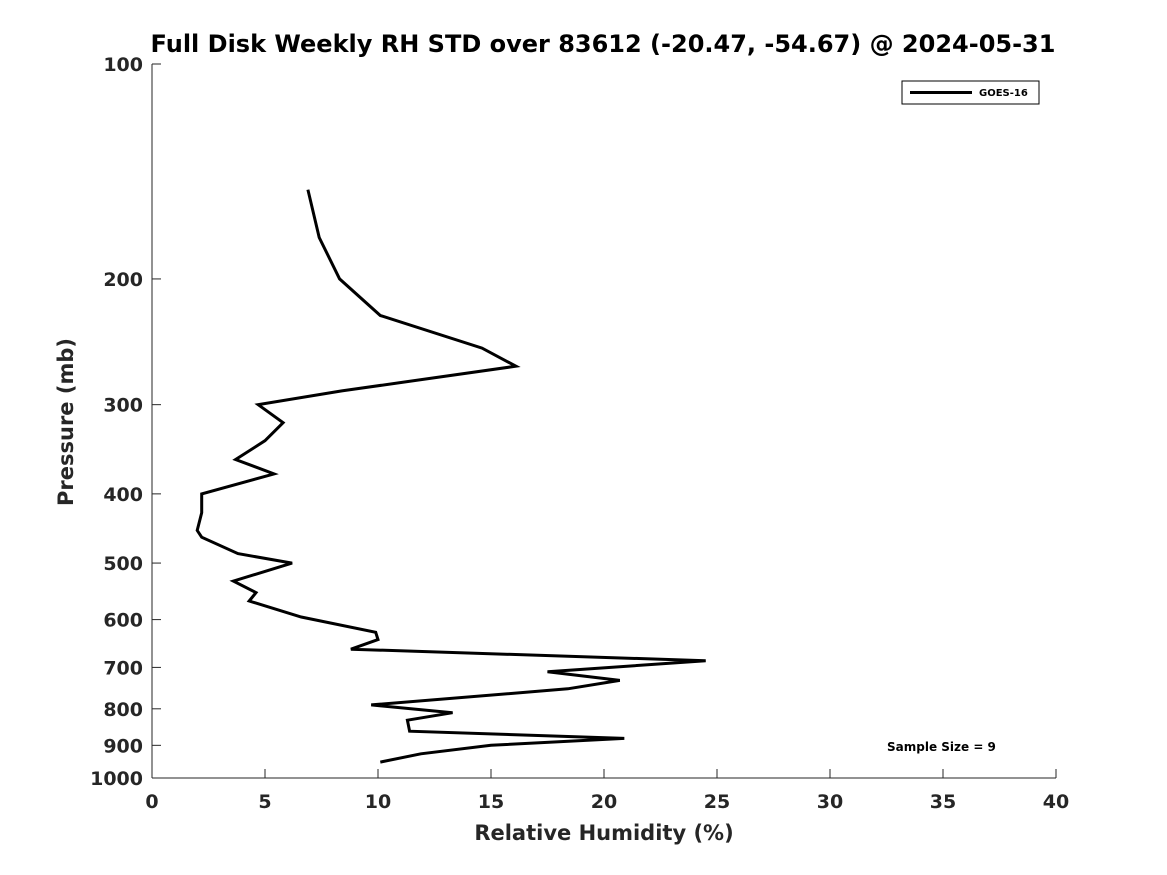 The height and width of the screenshot is (875, 1167). What do you see at coordinates (123, 65) in the screenshot?
I see `y-tick-label: 100` at bounding box center [123, 65].